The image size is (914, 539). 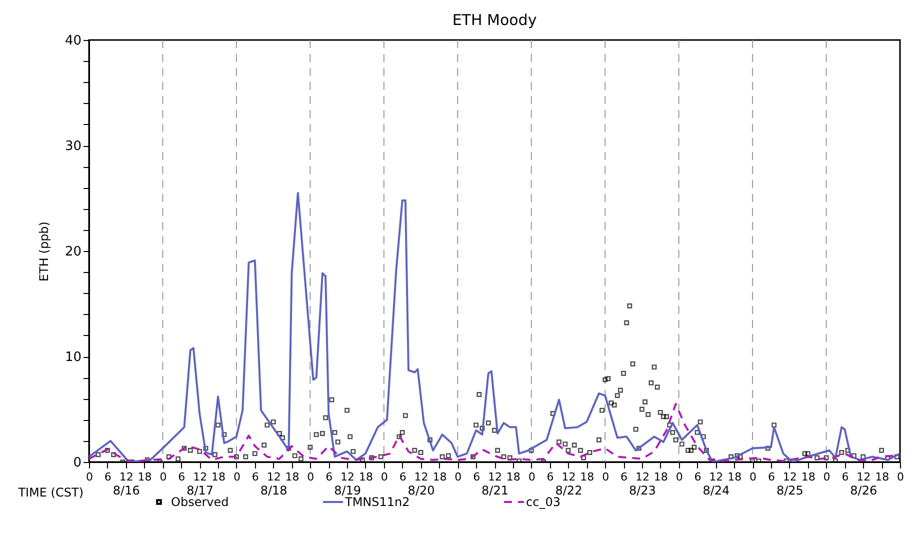 What do you see at coordinates (864, 491) in the screenshot?
I see `x2-tick-label: 8/26` at bounding box center [864, 491].